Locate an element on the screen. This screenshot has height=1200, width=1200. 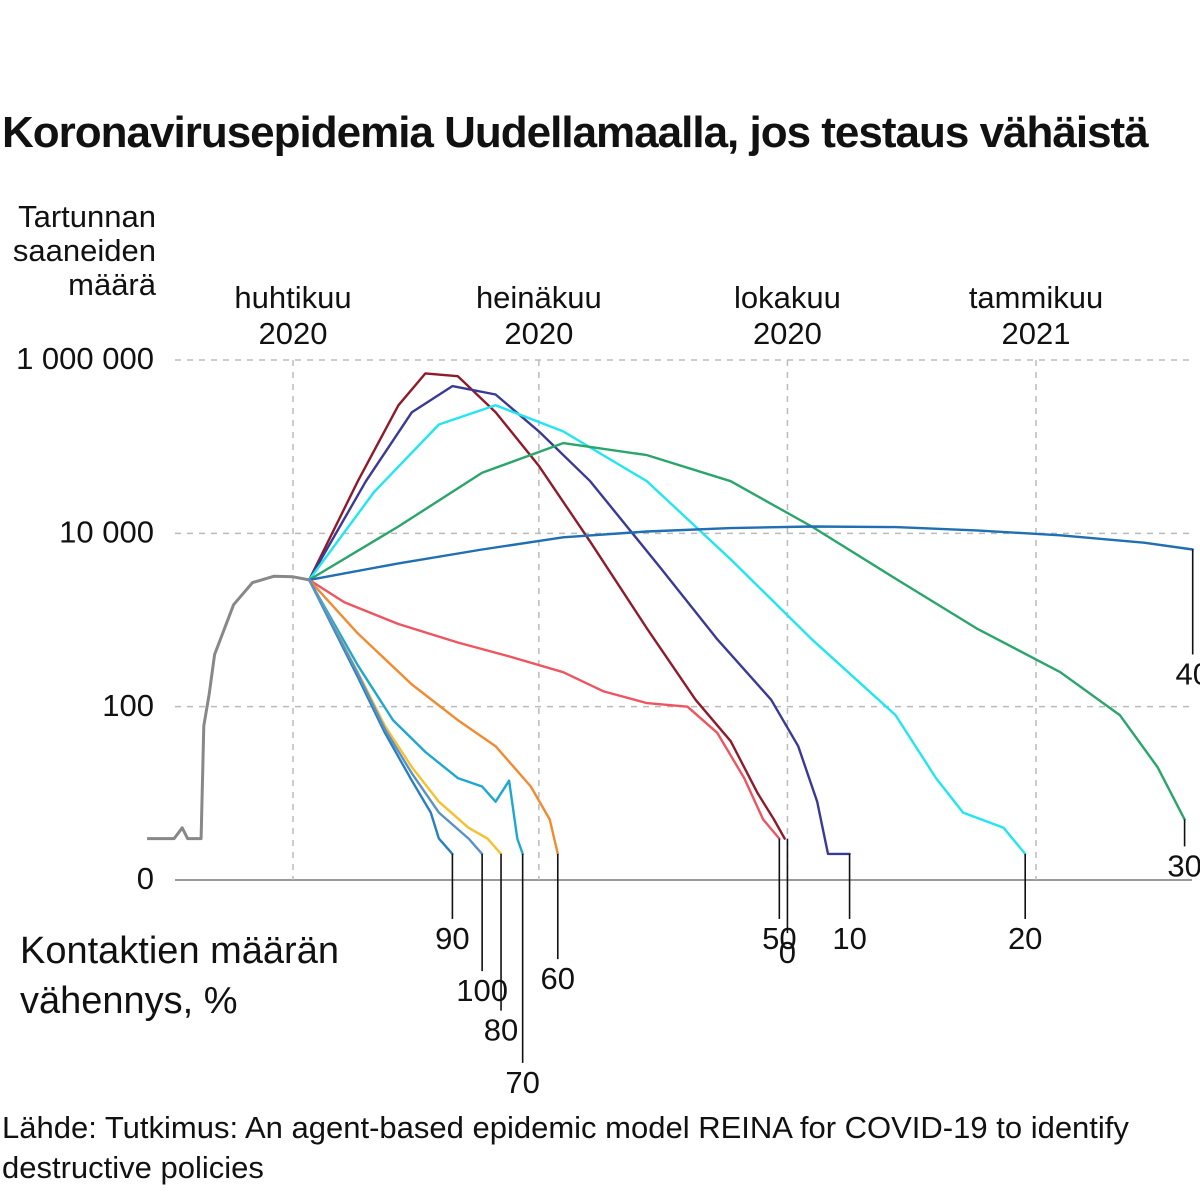
y-axis-title-line: saaneiden is located at coordinates (84, 250).